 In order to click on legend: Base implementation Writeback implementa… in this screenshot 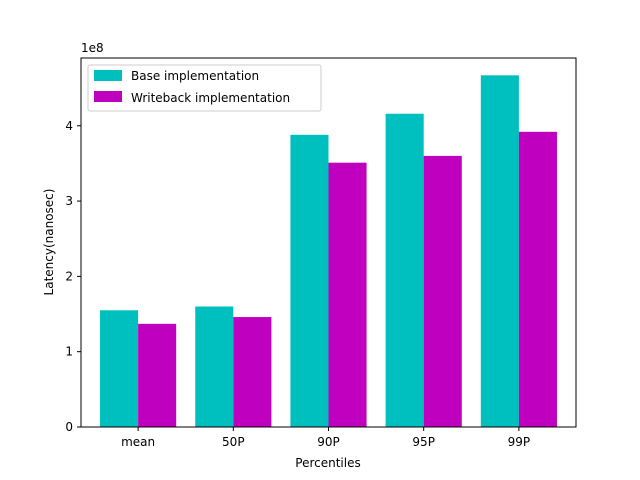, I will do `click(204, 88)`.